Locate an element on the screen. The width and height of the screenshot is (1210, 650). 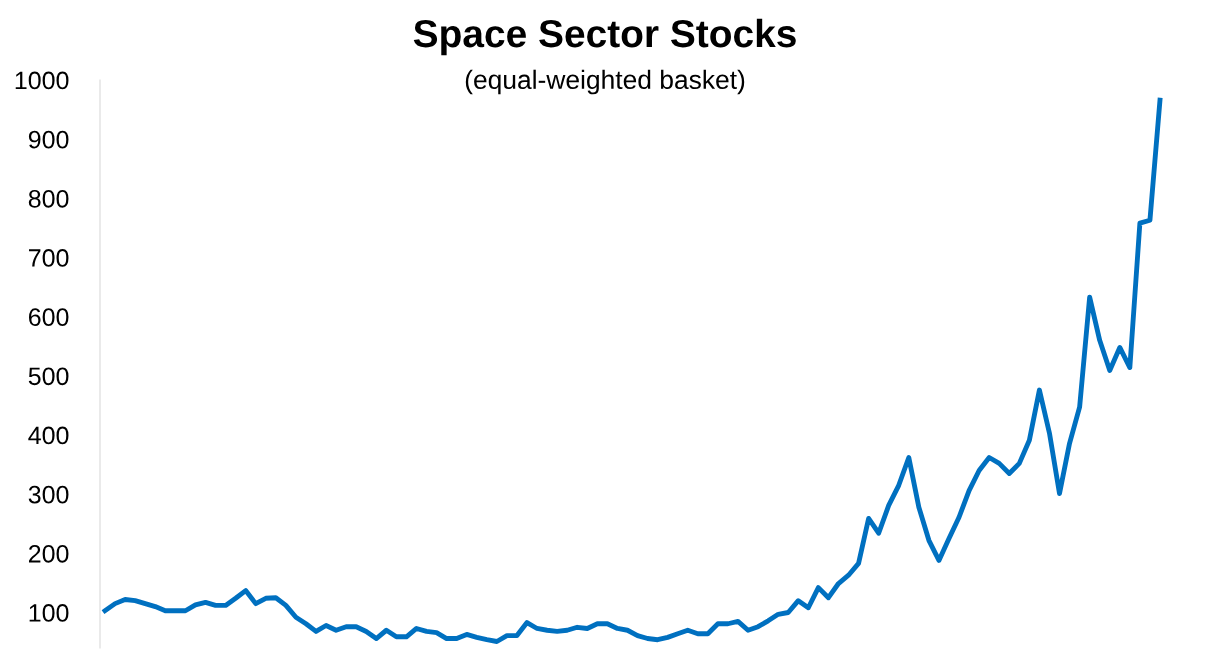
chart-title: Space Sector Stocks is located at coordinates (604, 37).